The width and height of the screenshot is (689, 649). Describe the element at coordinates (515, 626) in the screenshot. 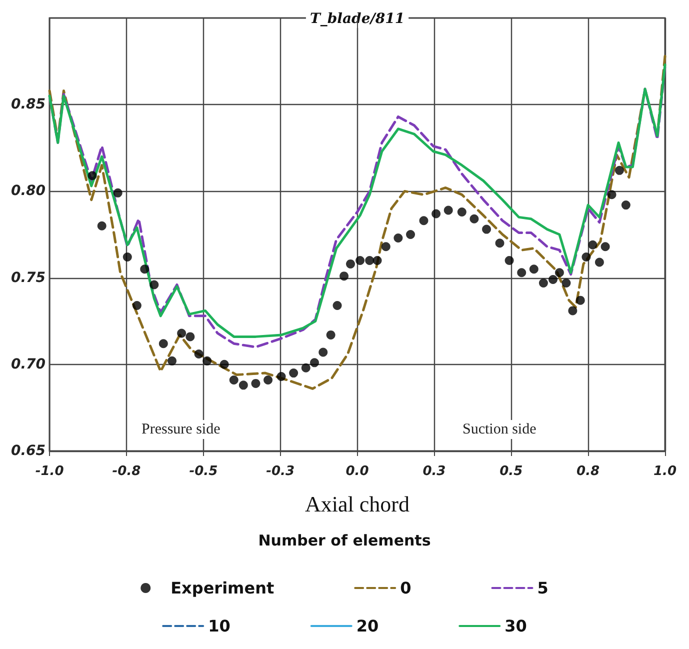

I see `legend-label: 30` at that location.